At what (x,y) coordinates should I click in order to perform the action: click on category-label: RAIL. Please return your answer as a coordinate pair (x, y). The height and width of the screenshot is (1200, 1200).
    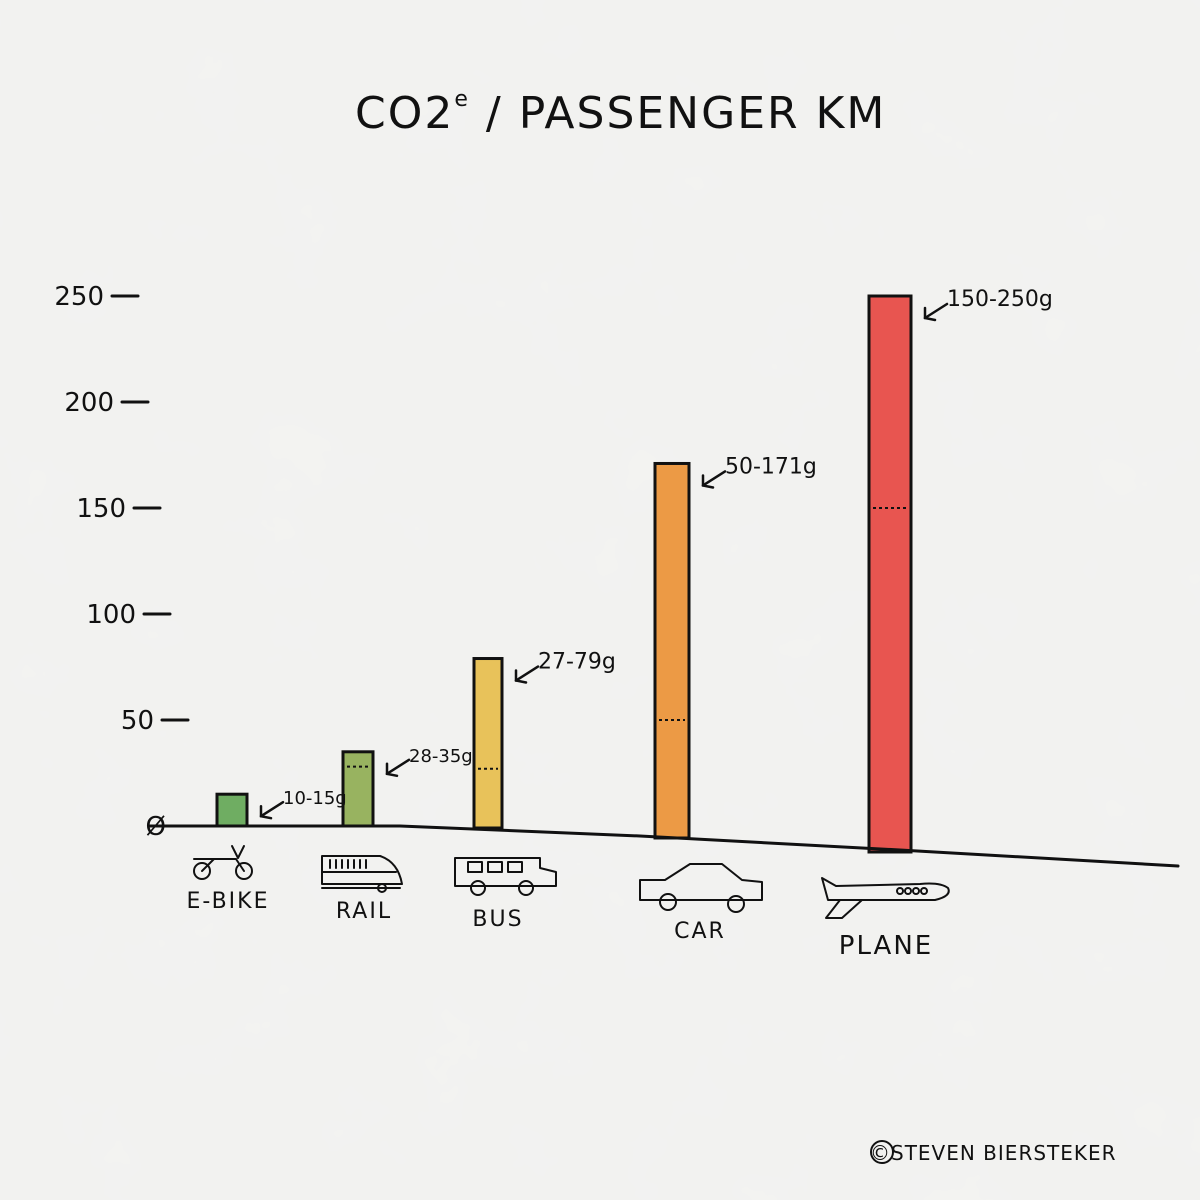
    Looking at the image, I should click on (364, 911).